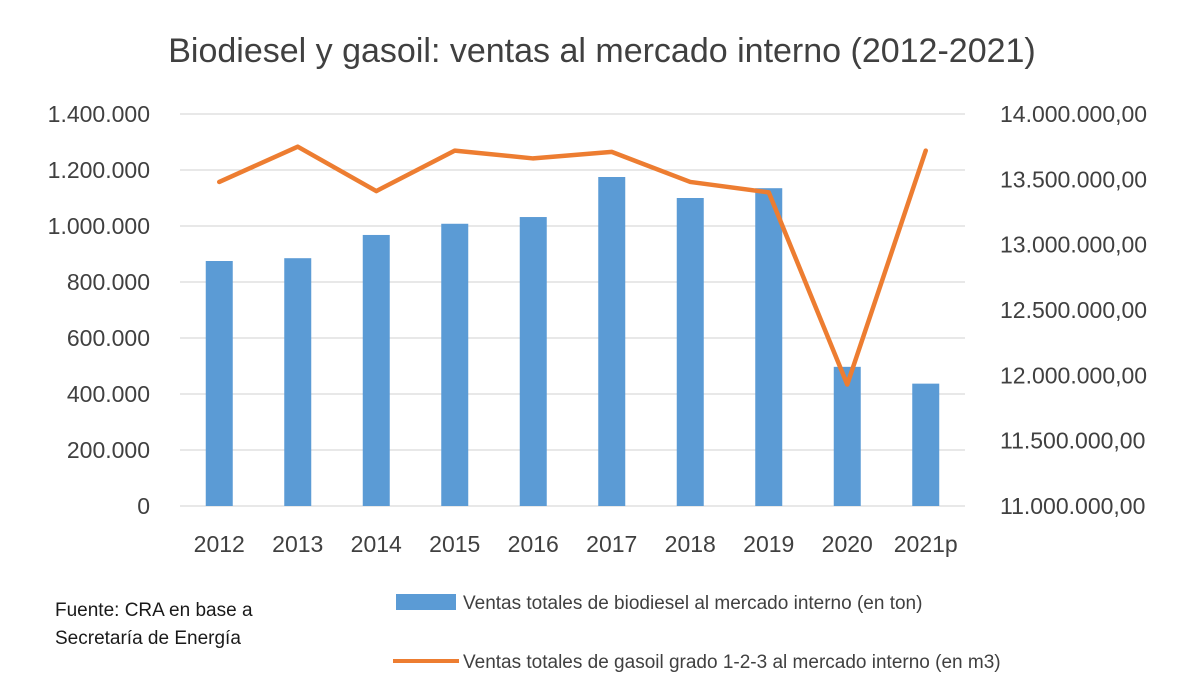  I want to click on legend-bar-swatch, so click(426, 602).